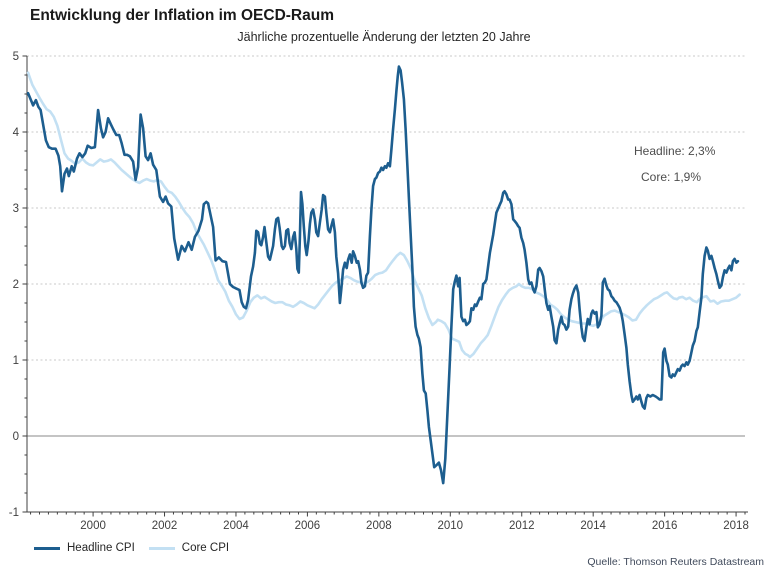 The height and width of the screenshot is (576, 768). What do you see at coordinates (47, 548) in the screenshot?
I see `headline-cpi-line-swatch` at bounding box center [47, 548].